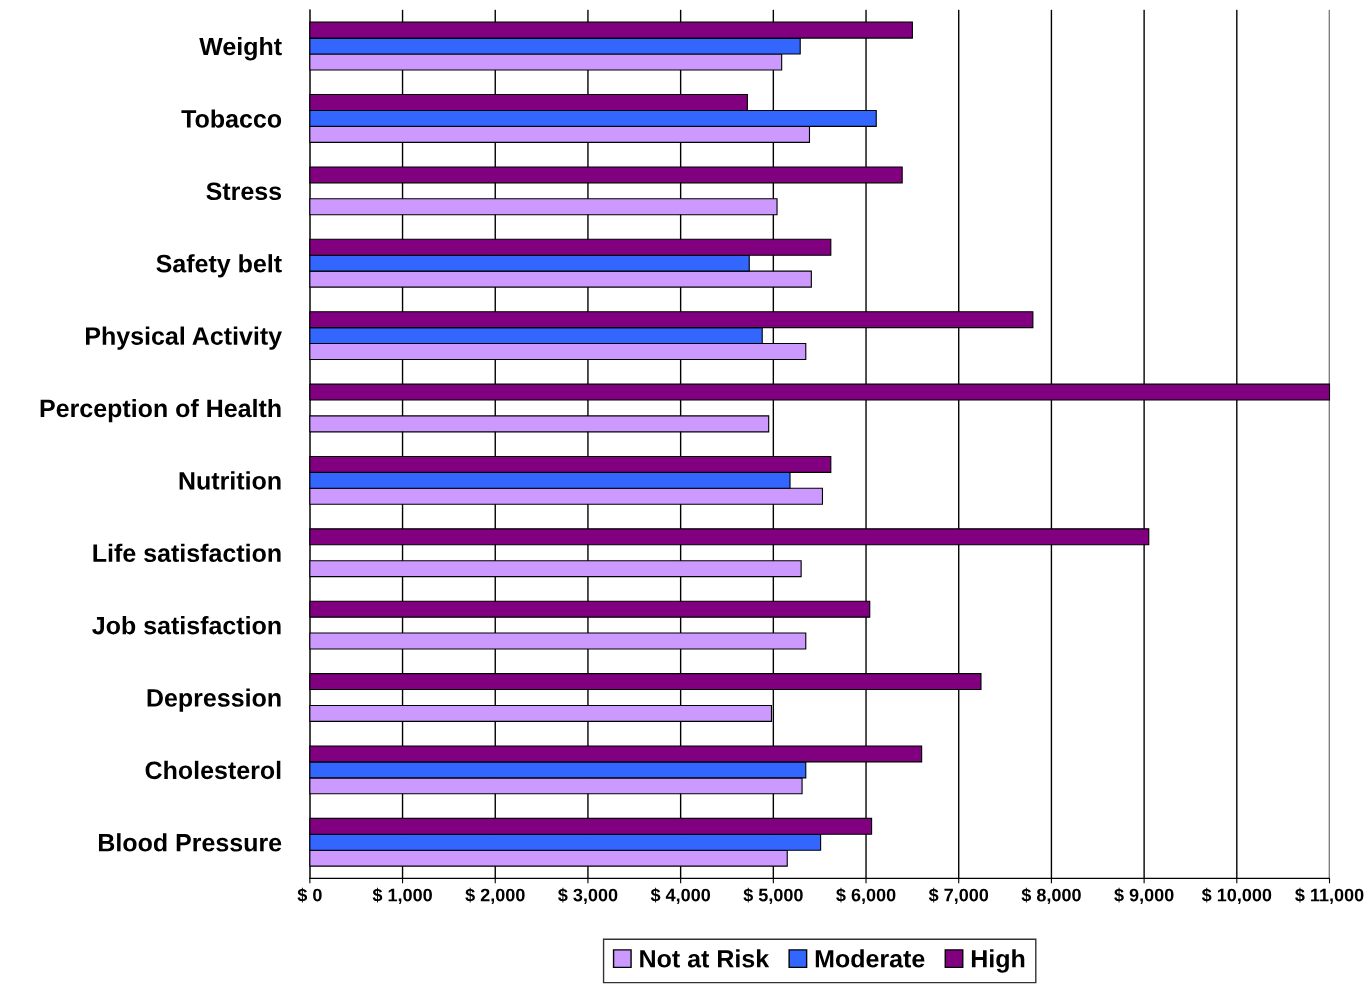 This screenshot has width=1365, height=987. What do you see at coordinates (219, 266) in the screenshot?
I see `y-tick-label: Safety belt` at bounding box center [219, 266].